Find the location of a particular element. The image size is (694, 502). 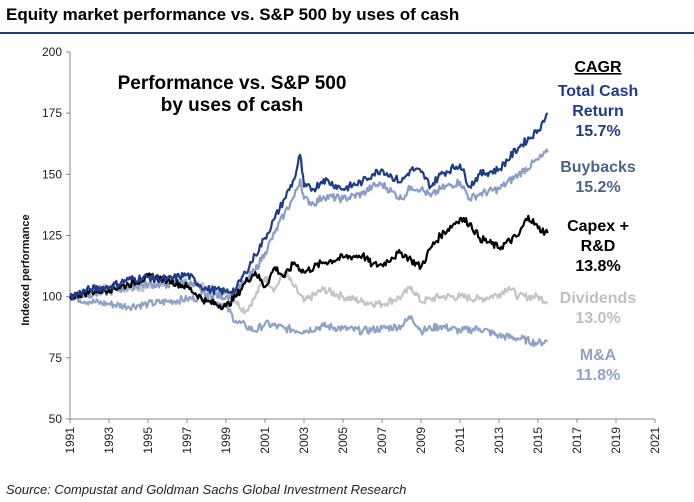

legend-entry-text: 13.8% is located at coordinates (597, 266).